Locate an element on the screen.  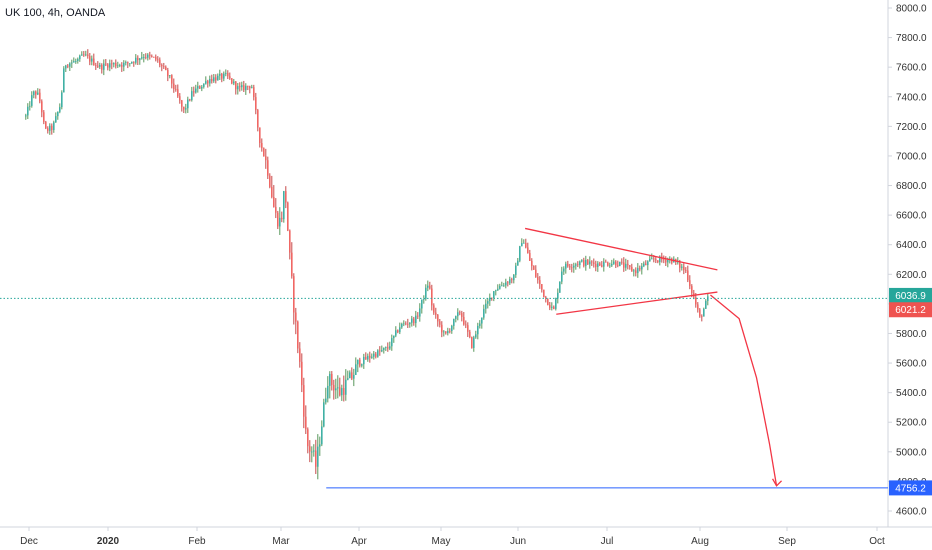
price-badge is located at coordinates (910, 488).